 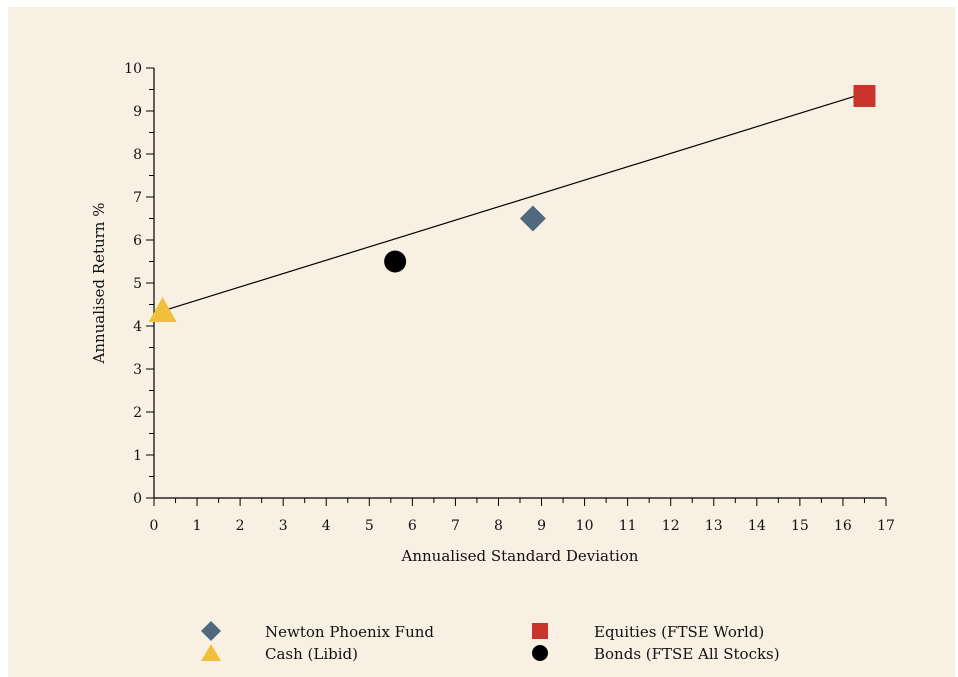 What do you see at coordinates (137, 284) in the screenshot?
I see `y-tick-label: 5` at bounding box center [137, 284].